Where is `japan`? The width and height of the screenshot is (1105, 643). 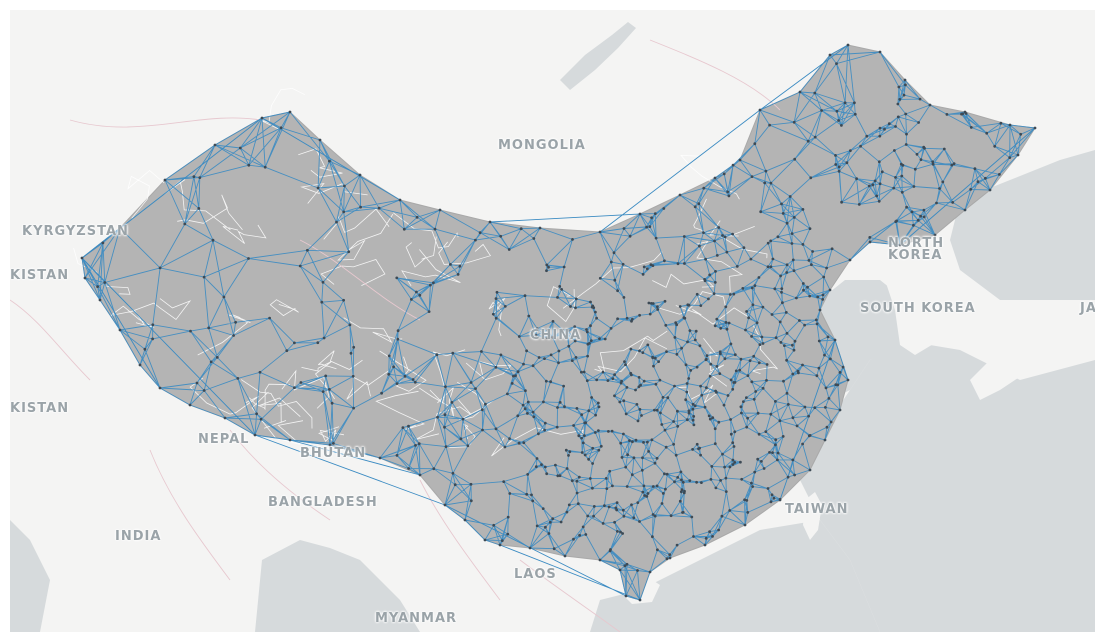 japan is located at coordinates (1032, 350).